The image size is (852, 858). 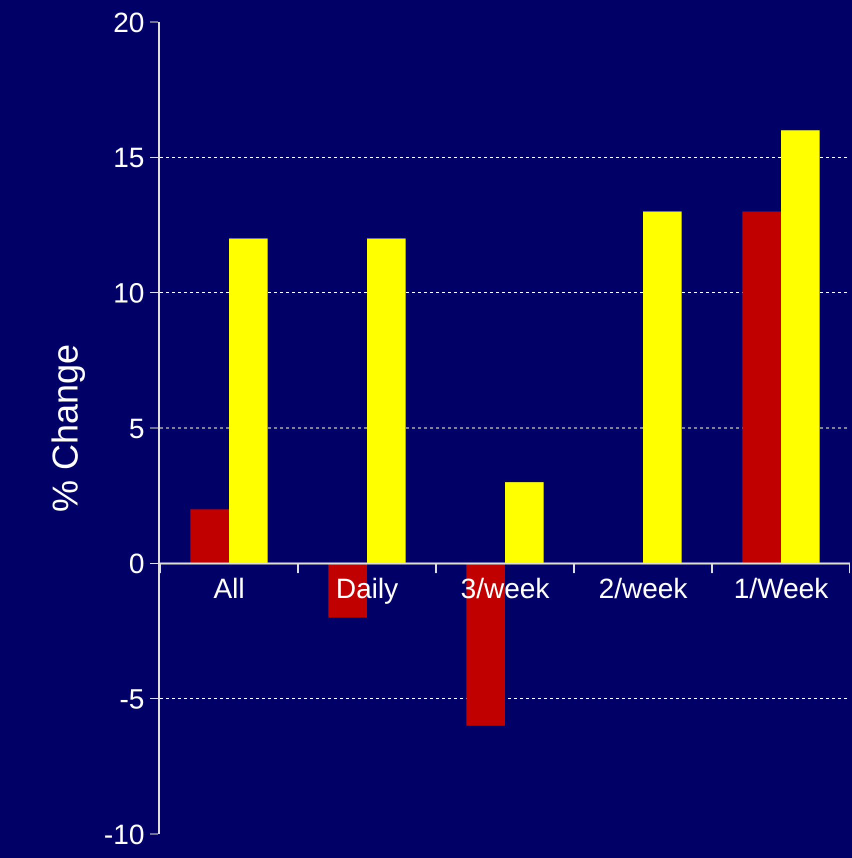 What do you see at coordinates (136, 428) in the screenshot?
I see `y-tick-label: 5` at bounding box center [136, 428].